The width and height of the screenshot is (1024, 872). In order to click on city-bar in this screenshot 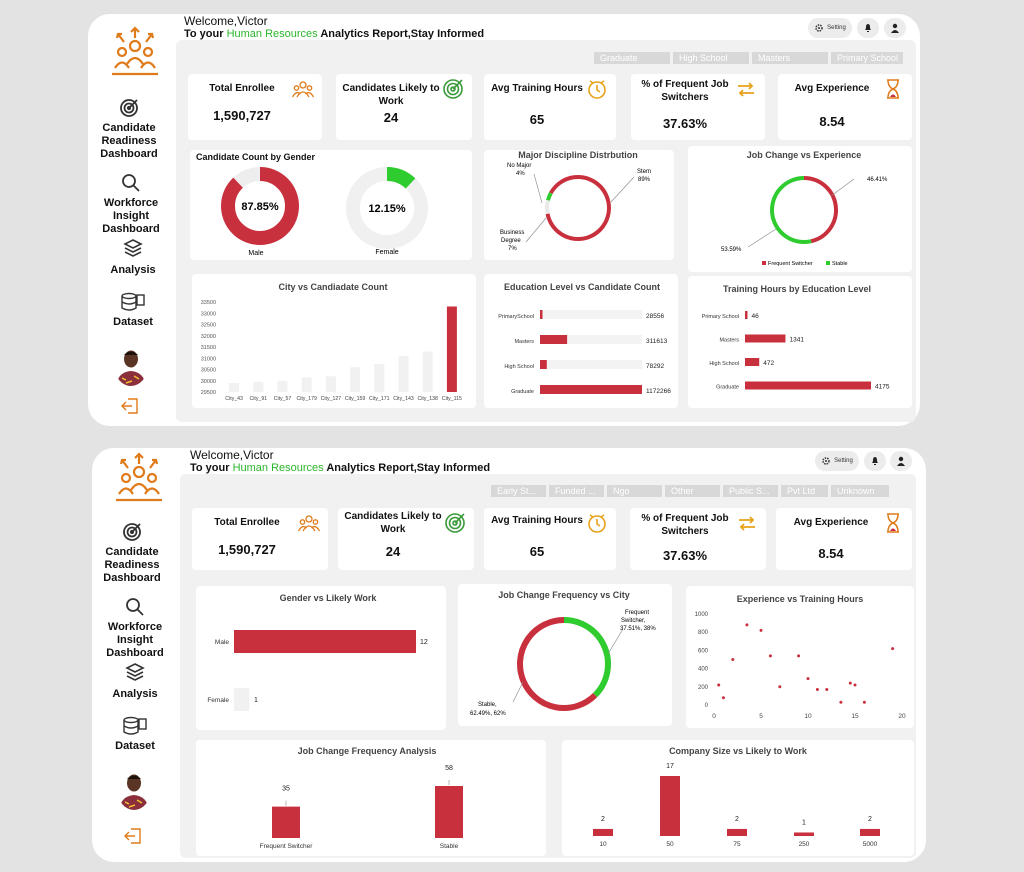, I will do `click(379, 377)`.